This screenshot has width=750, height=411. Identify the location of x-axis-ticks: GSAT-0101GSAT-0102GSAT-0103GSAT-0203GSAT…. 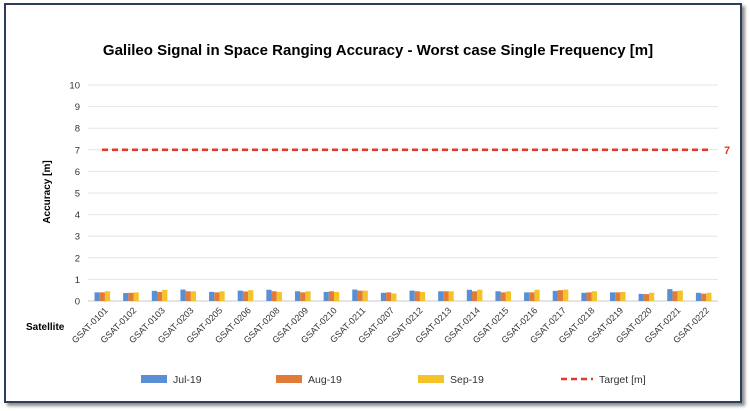
(390, 325).